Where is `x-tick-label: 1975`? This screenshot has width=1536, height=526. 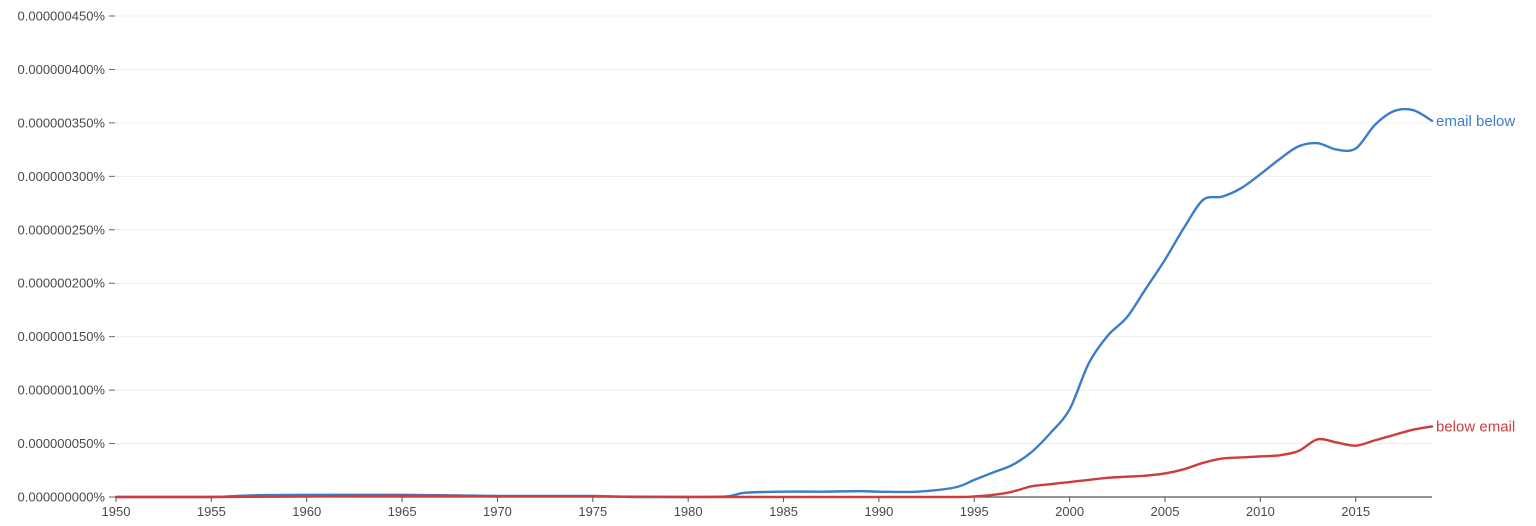
x-tick-label: 1975 is located at coordinates (592, 511).